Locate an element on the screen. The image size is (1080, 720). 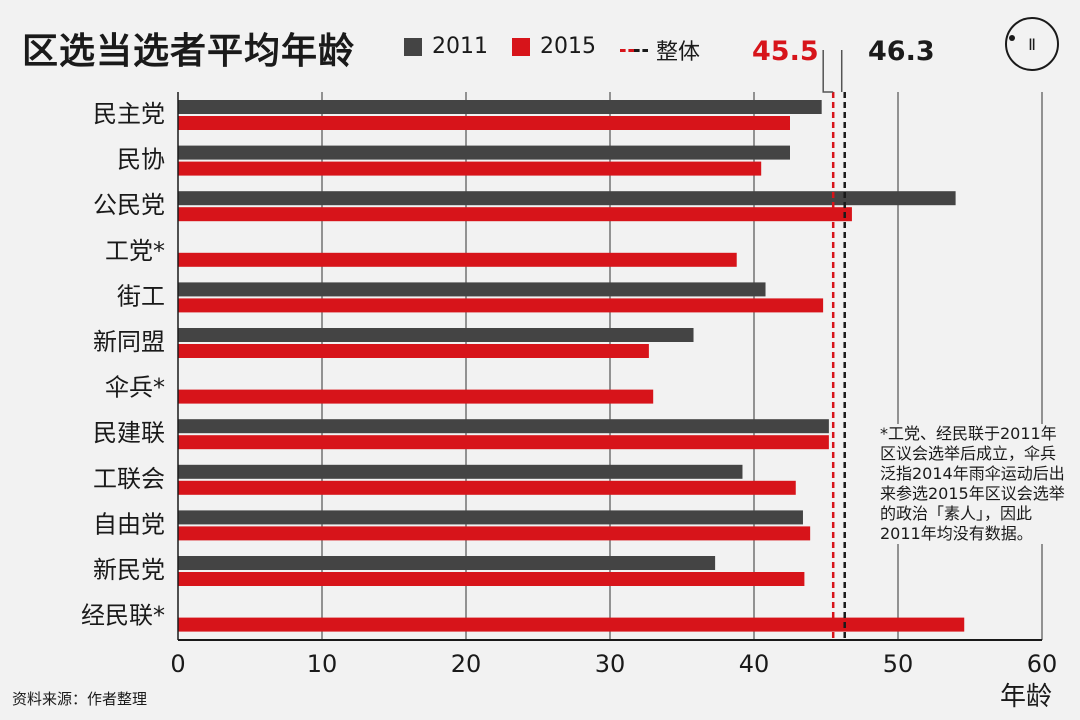
legend-label-2011: 2011 is located at coordinates (460, 46).